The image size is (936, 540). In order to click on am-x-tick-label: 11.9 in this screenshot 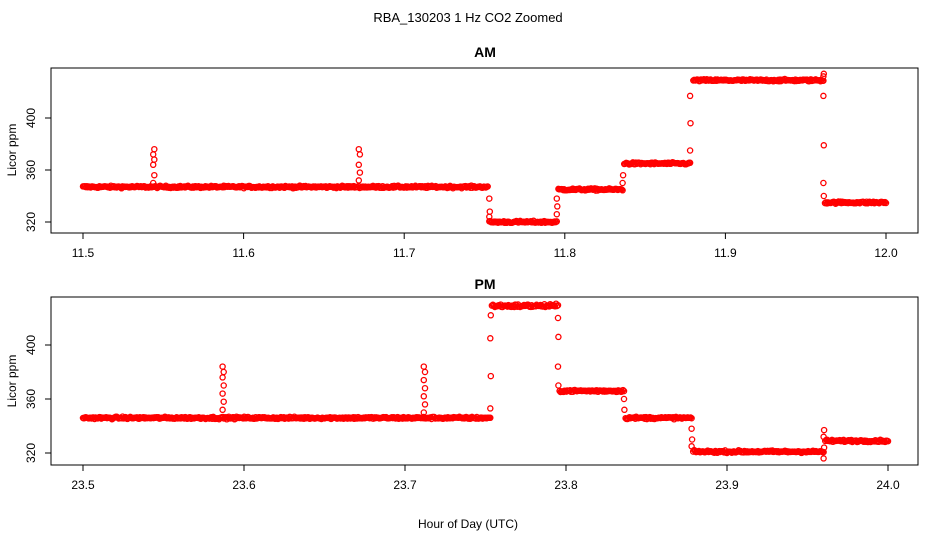, I will do `click(725, 253)`.